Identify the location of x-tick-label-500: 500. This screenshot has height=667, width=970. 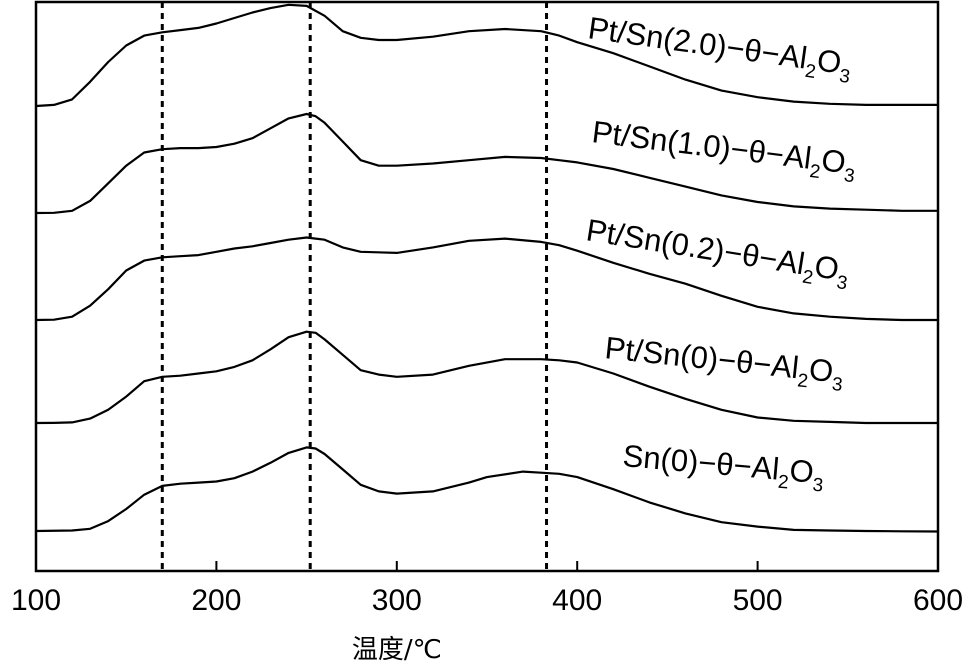
(758, 600).